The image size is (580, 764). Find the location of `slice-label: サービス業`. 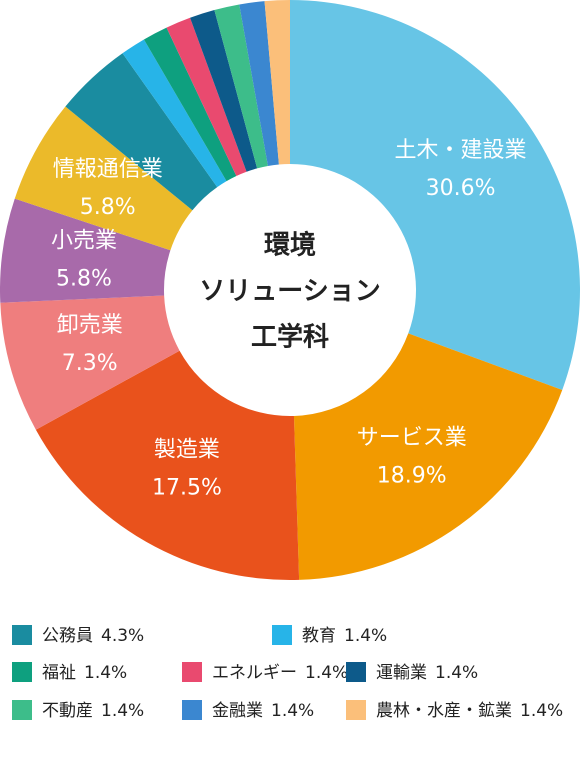

slice-label: サービス業 is located at coordinates (412, 438).